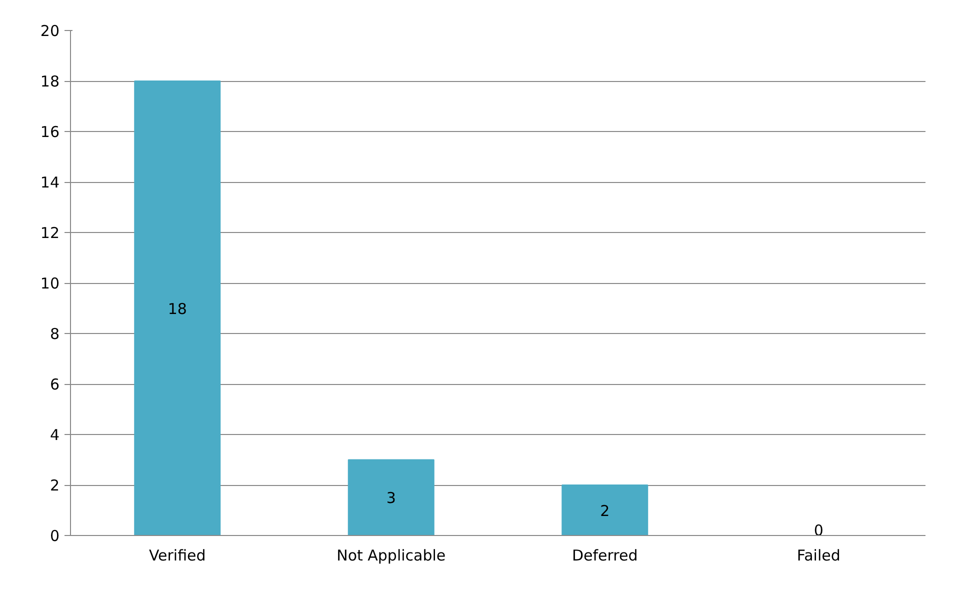 The width and height of the screenshot is (955, 591). What do you see at coordinates (55, 385) in the screenshot?
I see `y-tick-label: 6` at bounding box center [55, 385].